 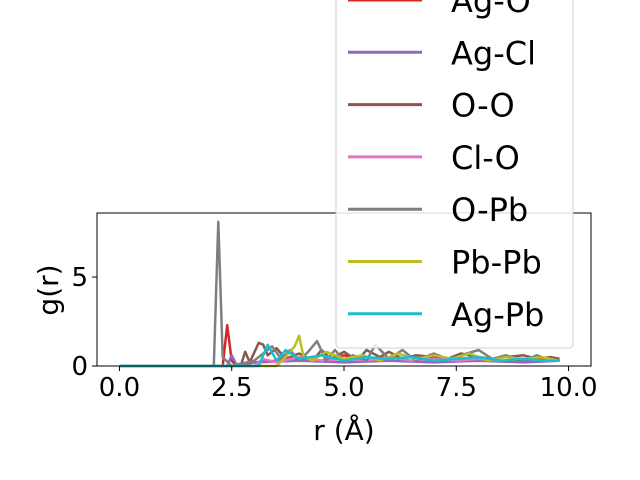 I want to click on legend-label-o-o: O-O, so click(x=483, y=106).